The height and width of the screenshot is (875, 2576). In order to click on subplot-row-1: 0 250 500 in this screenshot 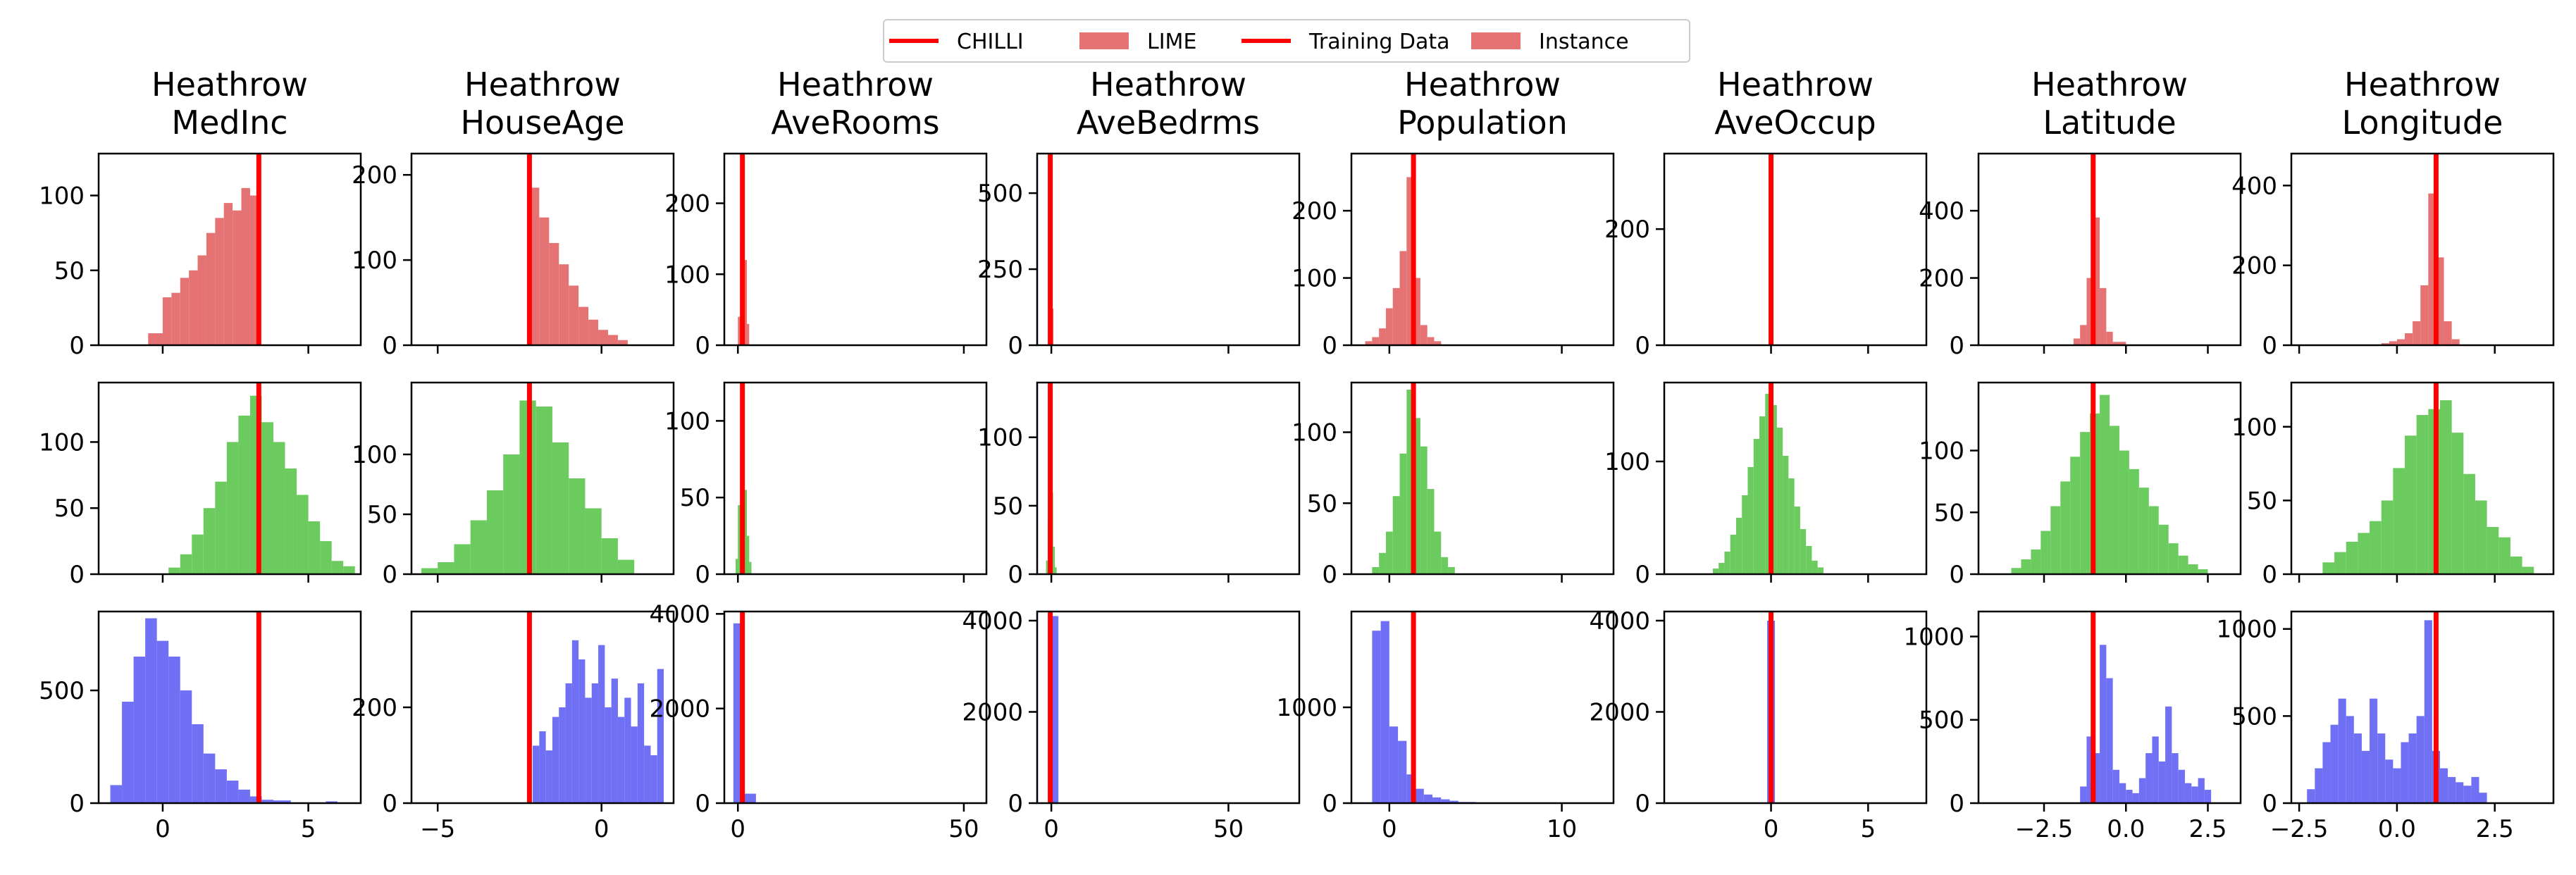, I will do `click(1139, 256)`.